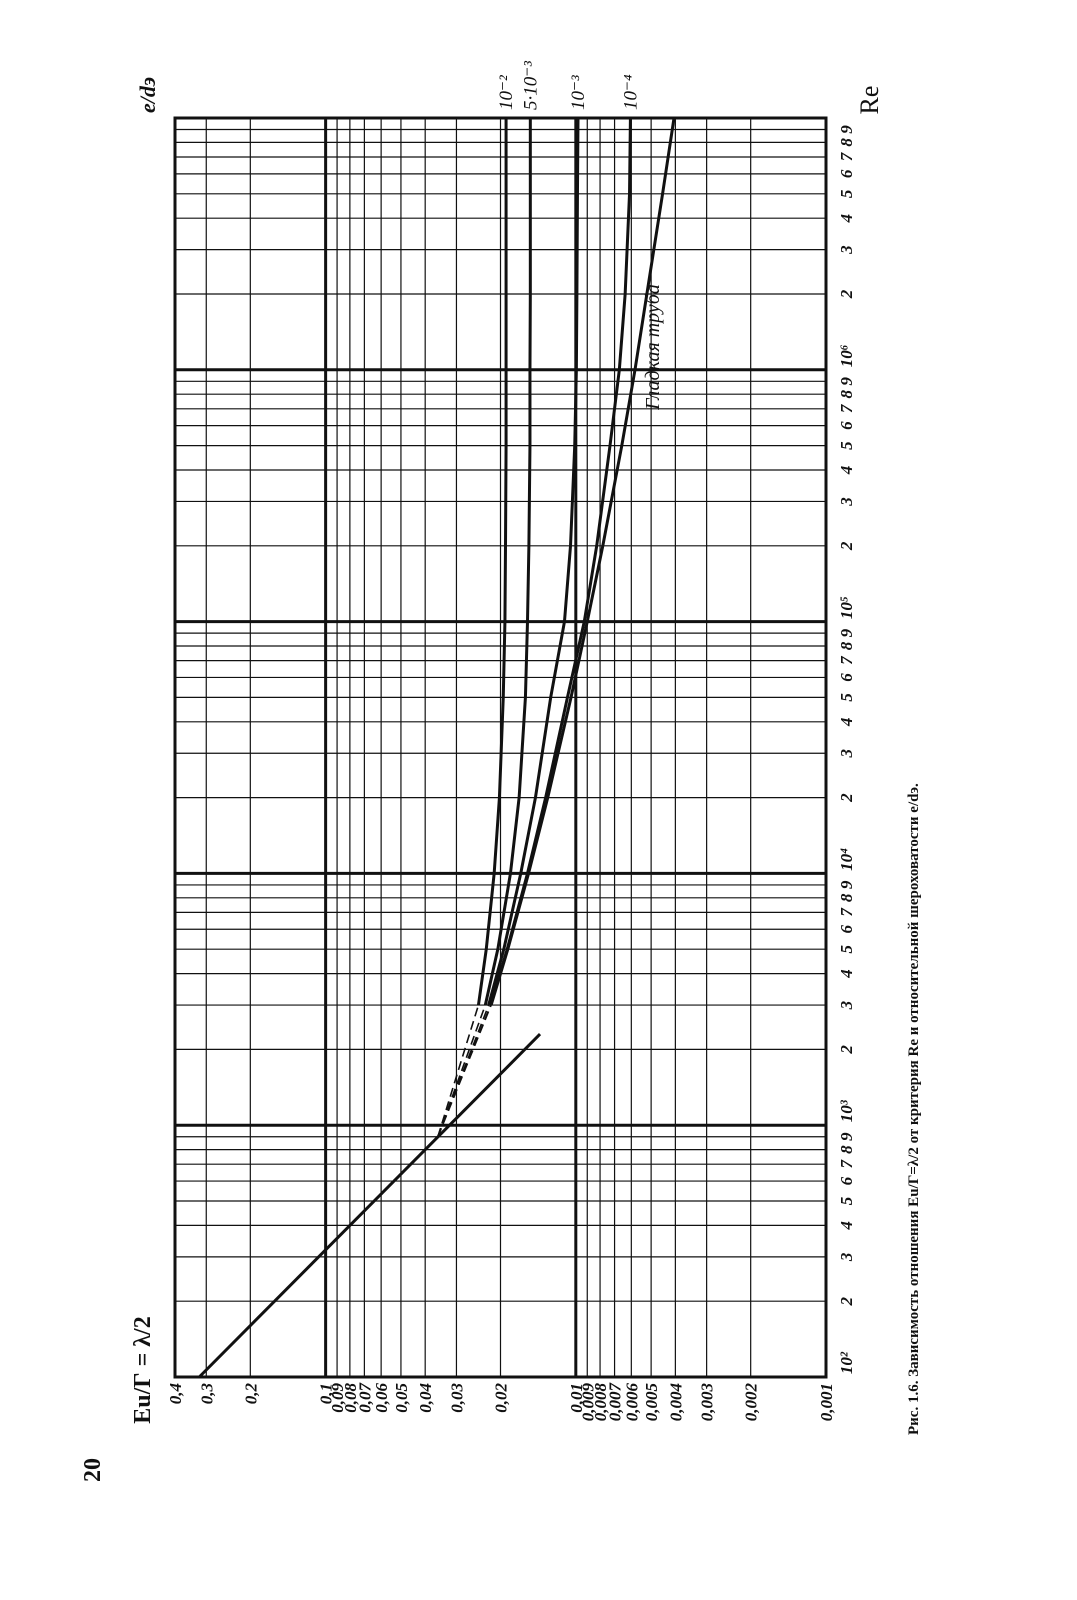  I want to click on y-tick-label: 0,06, so click(381, 1398).